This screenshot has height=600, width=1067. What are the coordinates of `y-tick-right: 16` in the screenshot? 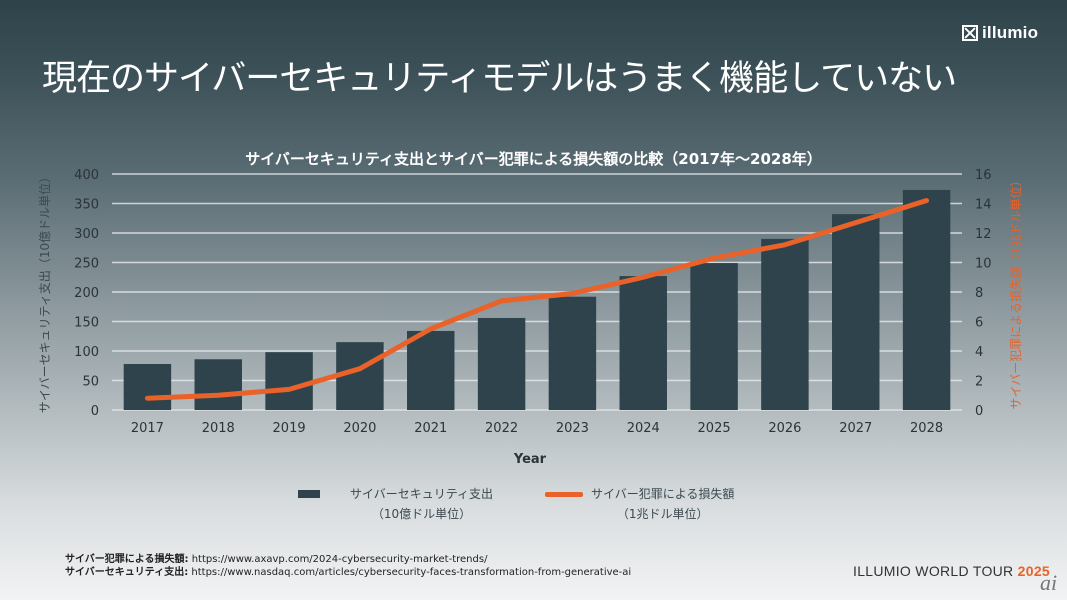 It's located at (983, 175).